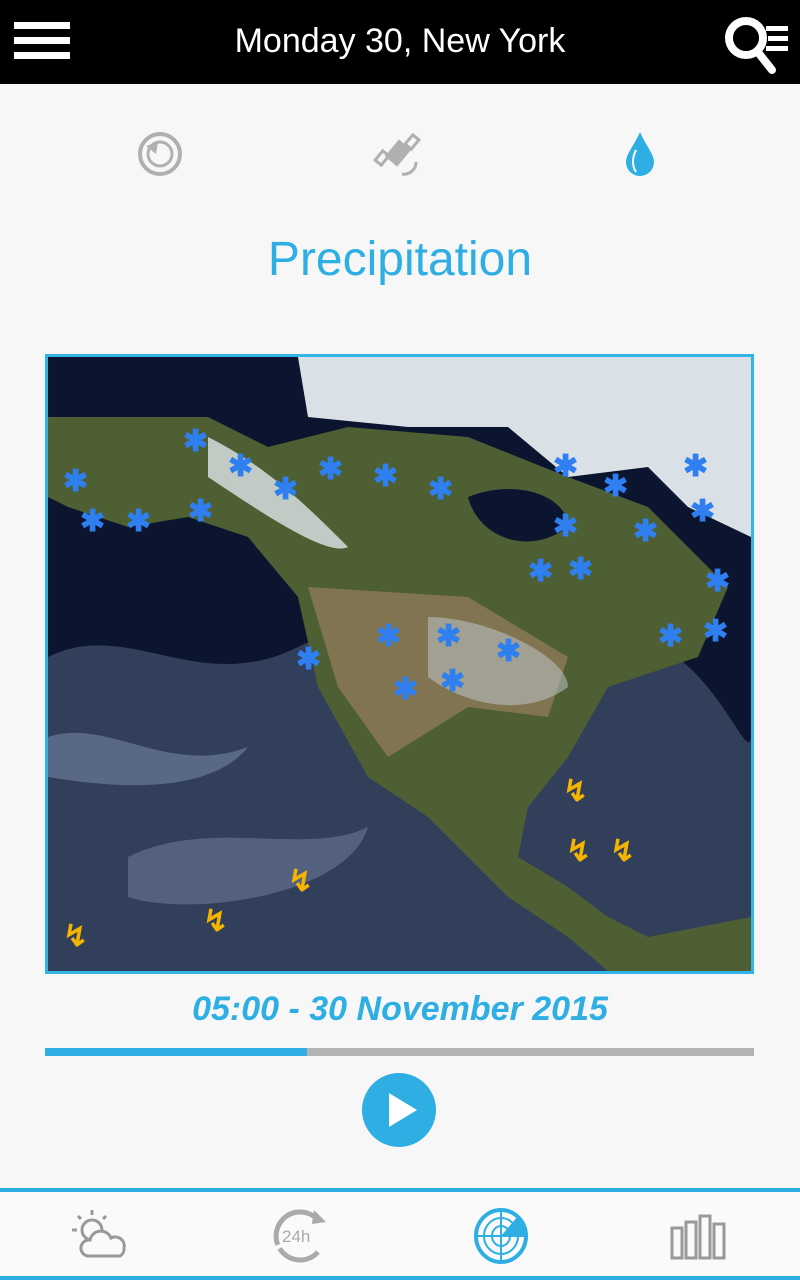 Image resolution: width=800 pixels, height=1280 pixels. I want to click on satellite-icon, so click(397, 154).